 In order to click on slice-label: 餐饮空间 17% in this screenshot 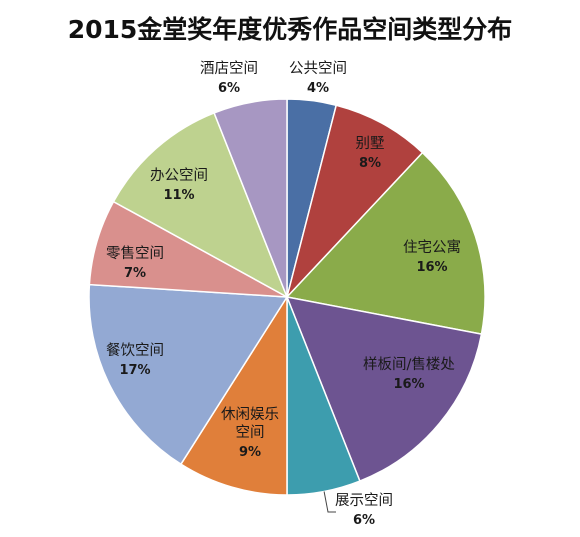, I will do `click(135, 360)`.